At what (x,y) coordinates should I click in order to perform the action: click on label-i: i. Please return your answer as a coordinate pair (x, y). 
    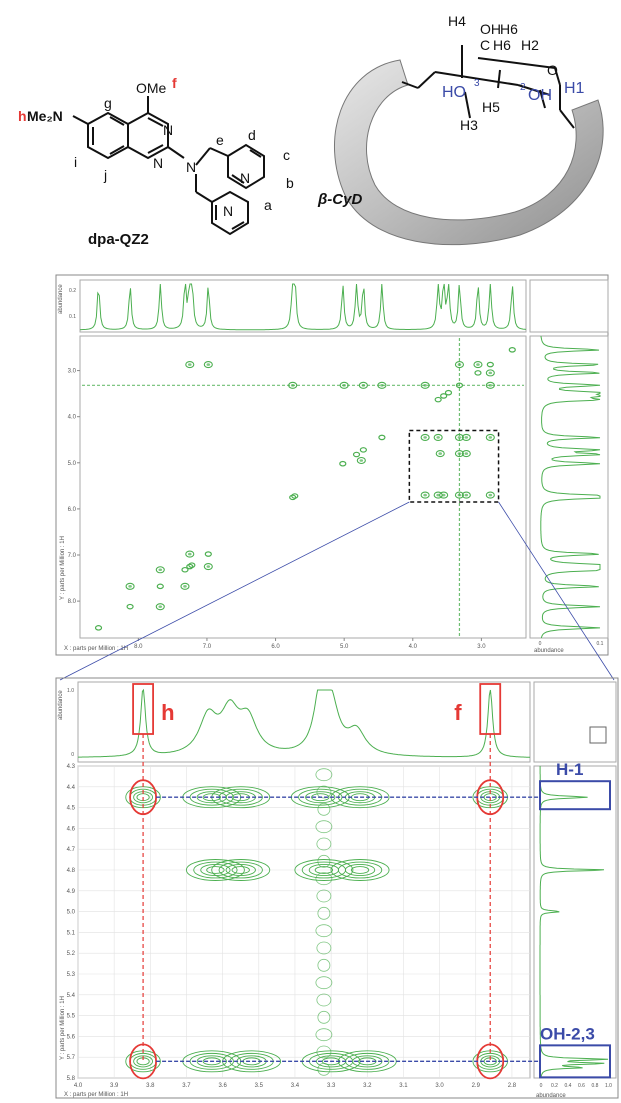
    Looking at the image, I should click on (75, 162).